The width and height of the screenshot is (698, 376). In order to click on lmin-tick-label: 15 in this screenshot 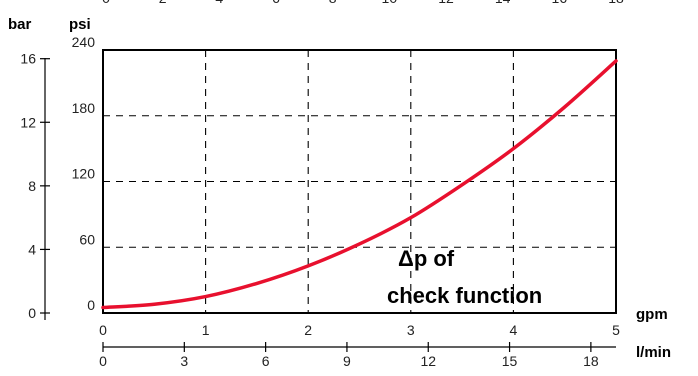, I will do `click(510, 361)`.